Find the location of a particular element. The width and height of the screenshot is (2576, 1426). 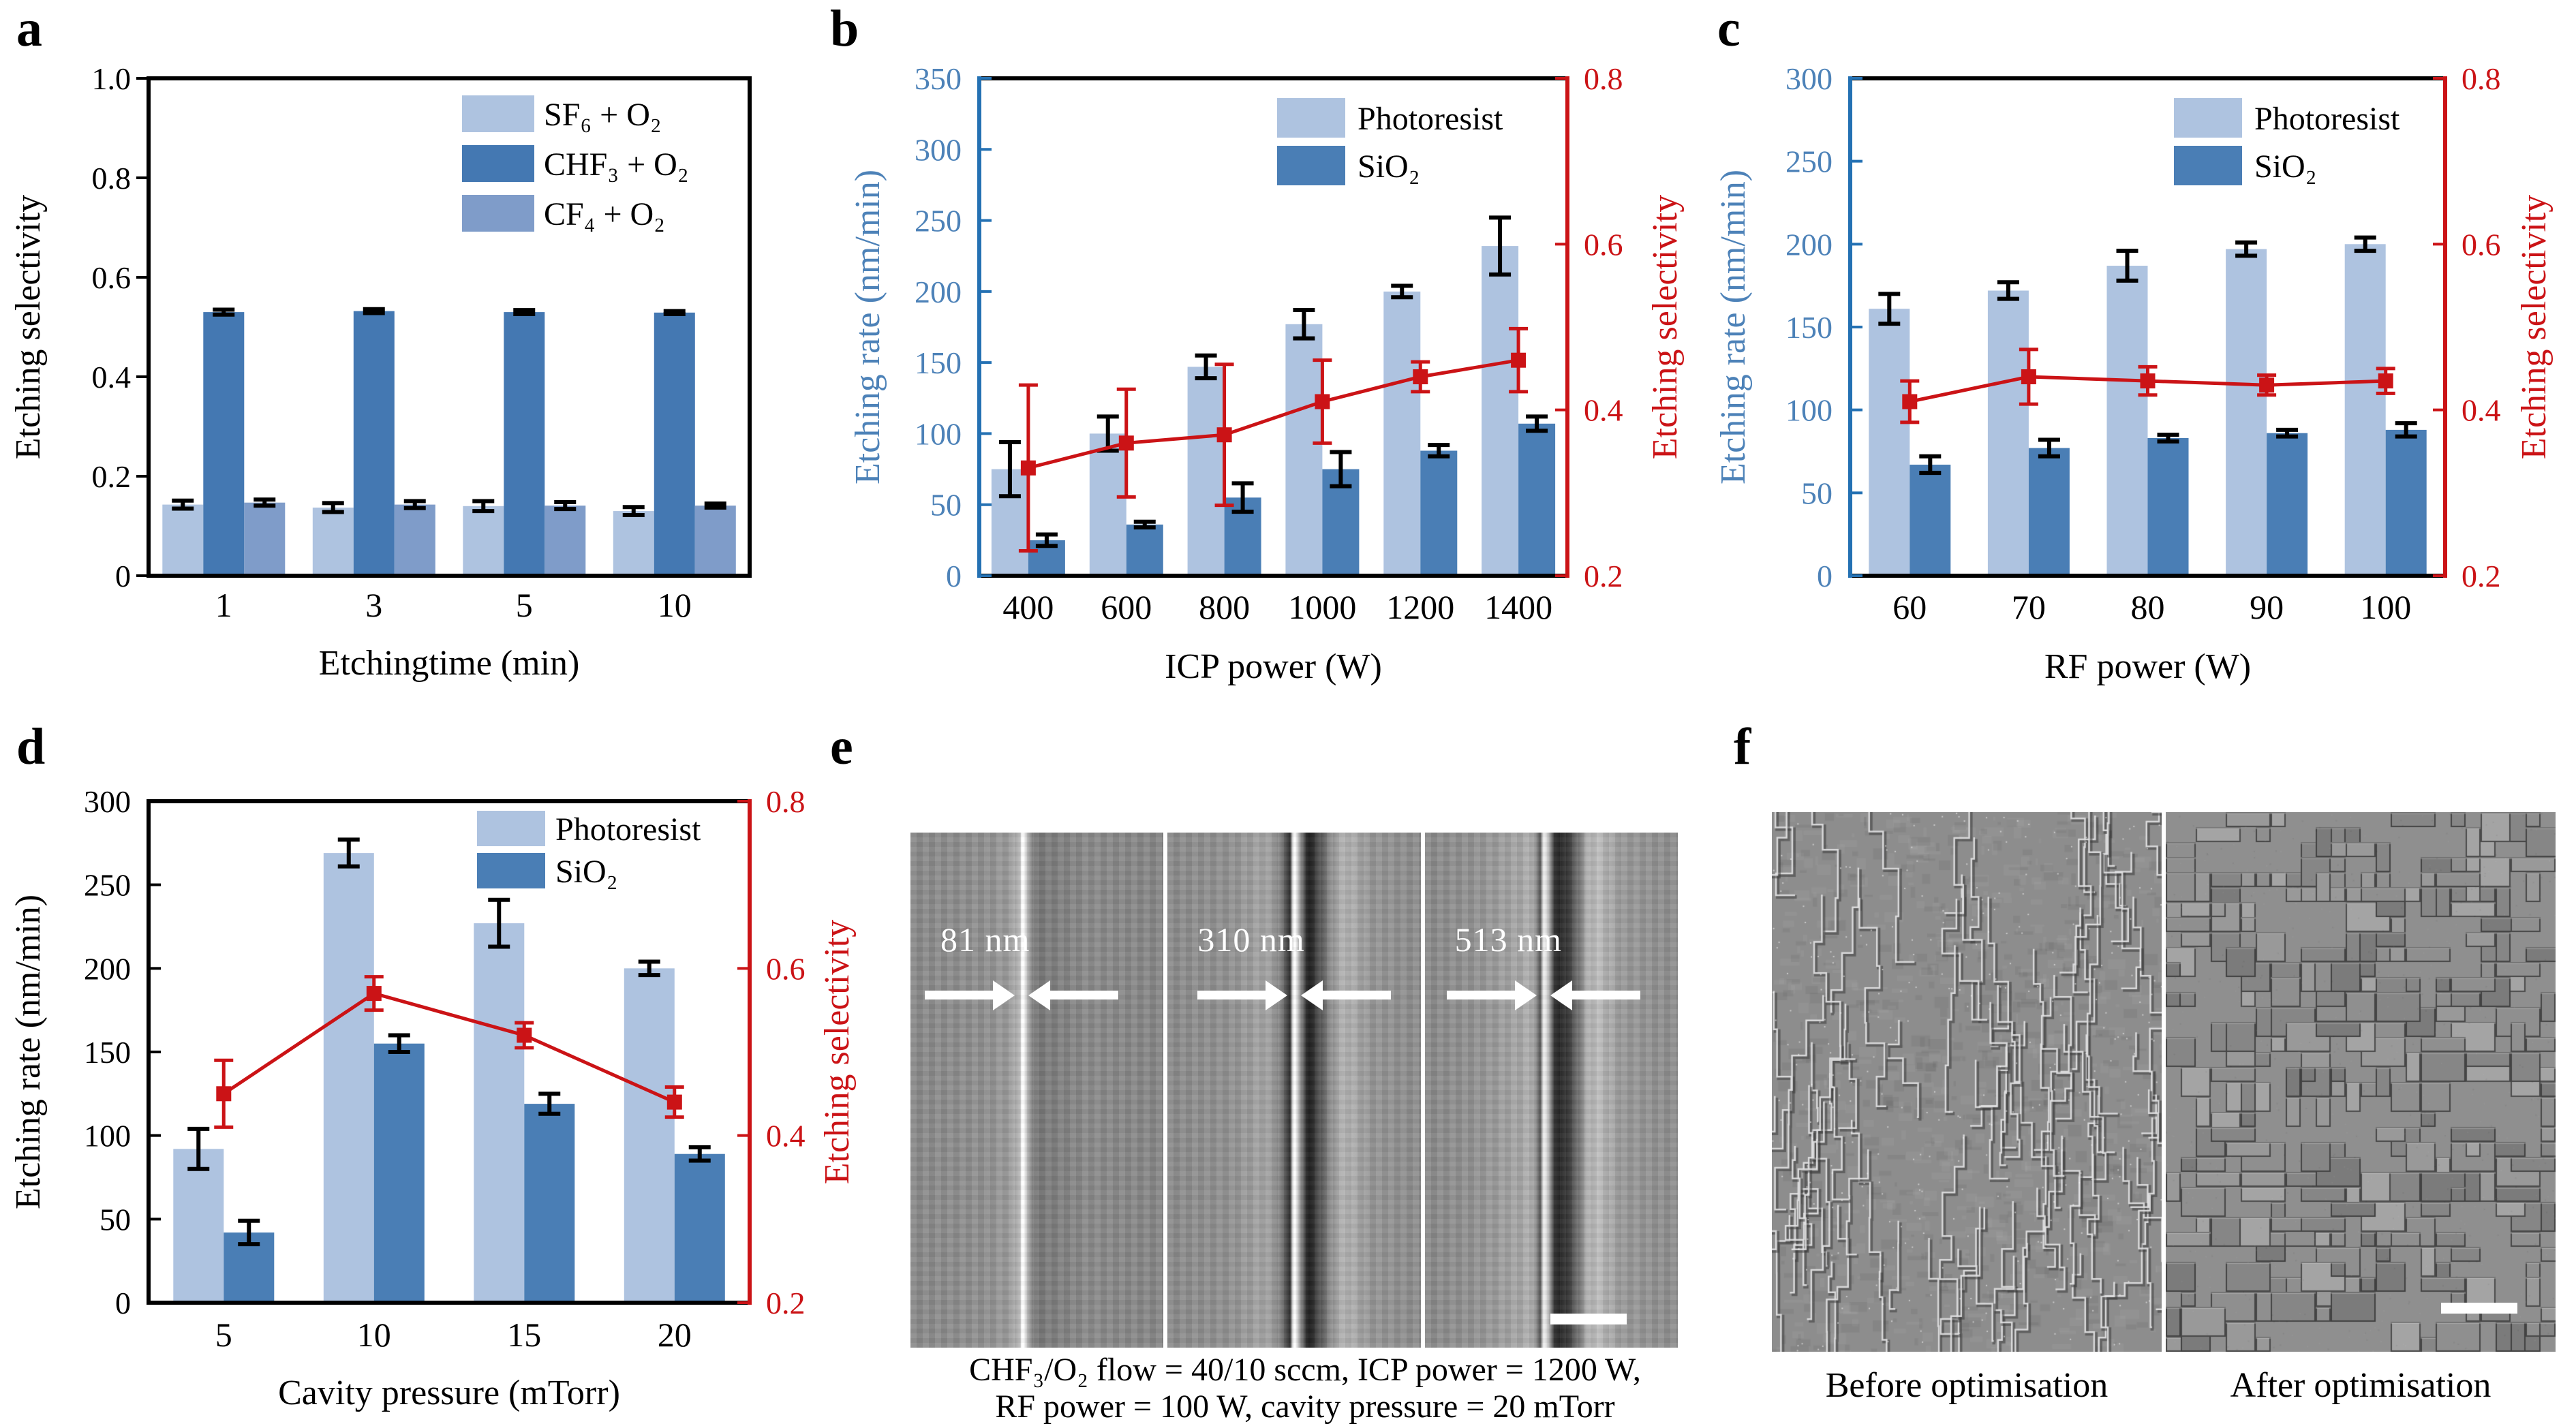

y-axis-title-left: Etching selectivity is located at coordinates (28, 327).